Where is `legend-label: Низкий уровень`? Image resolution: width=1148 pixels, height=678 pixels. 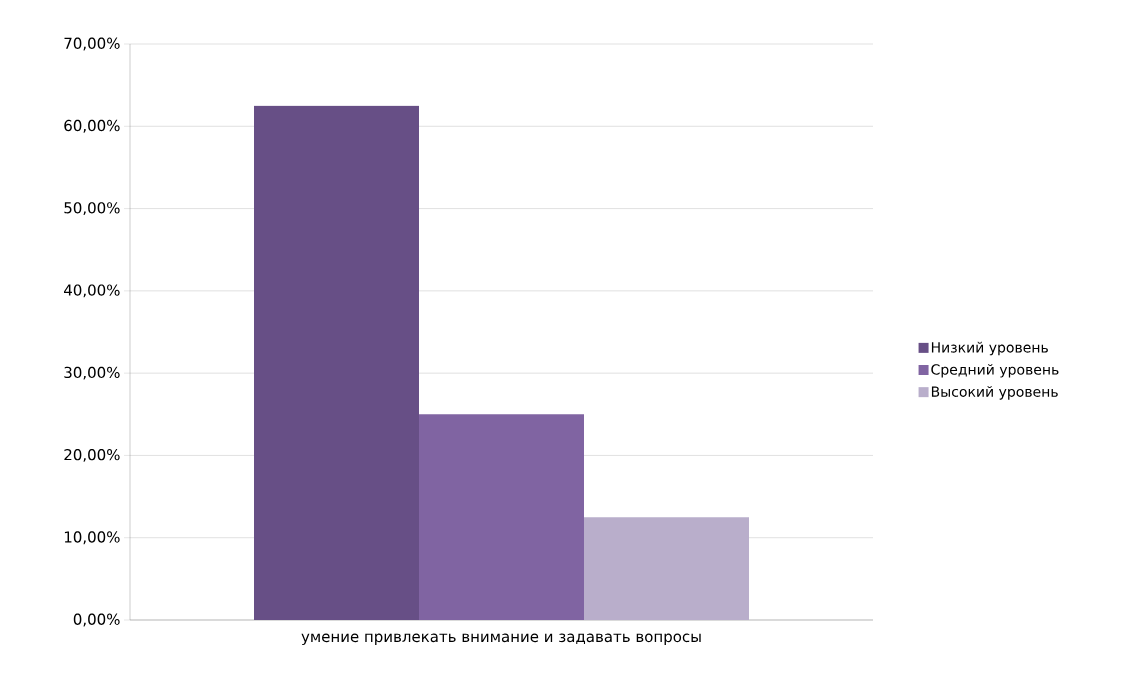
legend-label: Низкий уровень is located at coordinates (989, 348).